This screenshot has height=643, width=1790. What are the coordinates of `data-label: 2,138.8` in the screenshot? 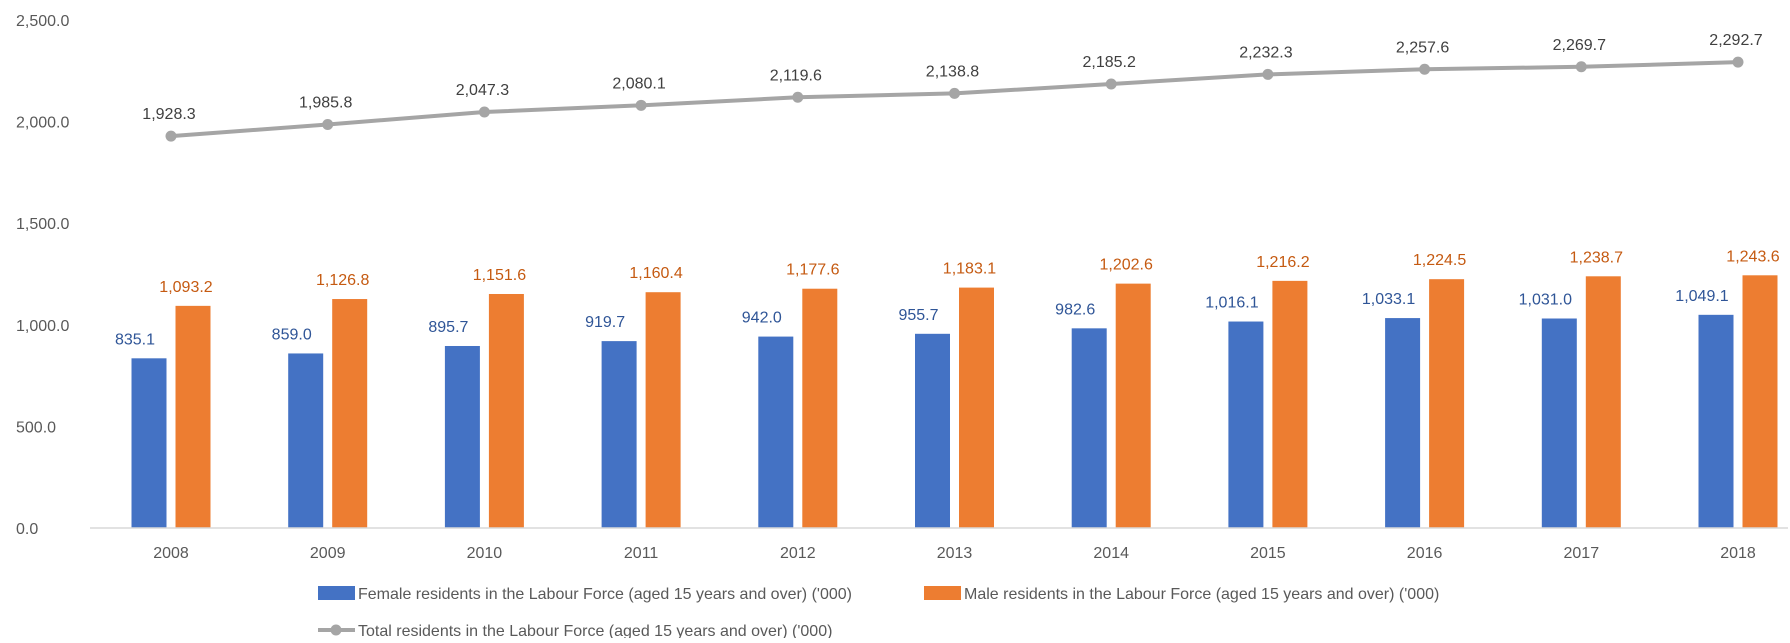 It's located at (952, 71).